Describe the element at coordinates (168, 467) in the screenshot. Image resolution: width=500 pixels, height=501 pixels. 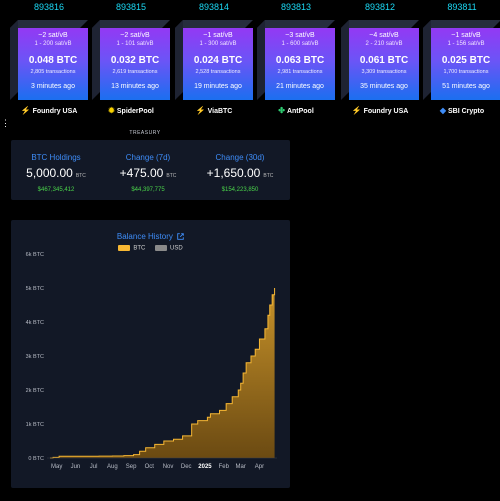
I see `x-tick-label: Nov` at that location.